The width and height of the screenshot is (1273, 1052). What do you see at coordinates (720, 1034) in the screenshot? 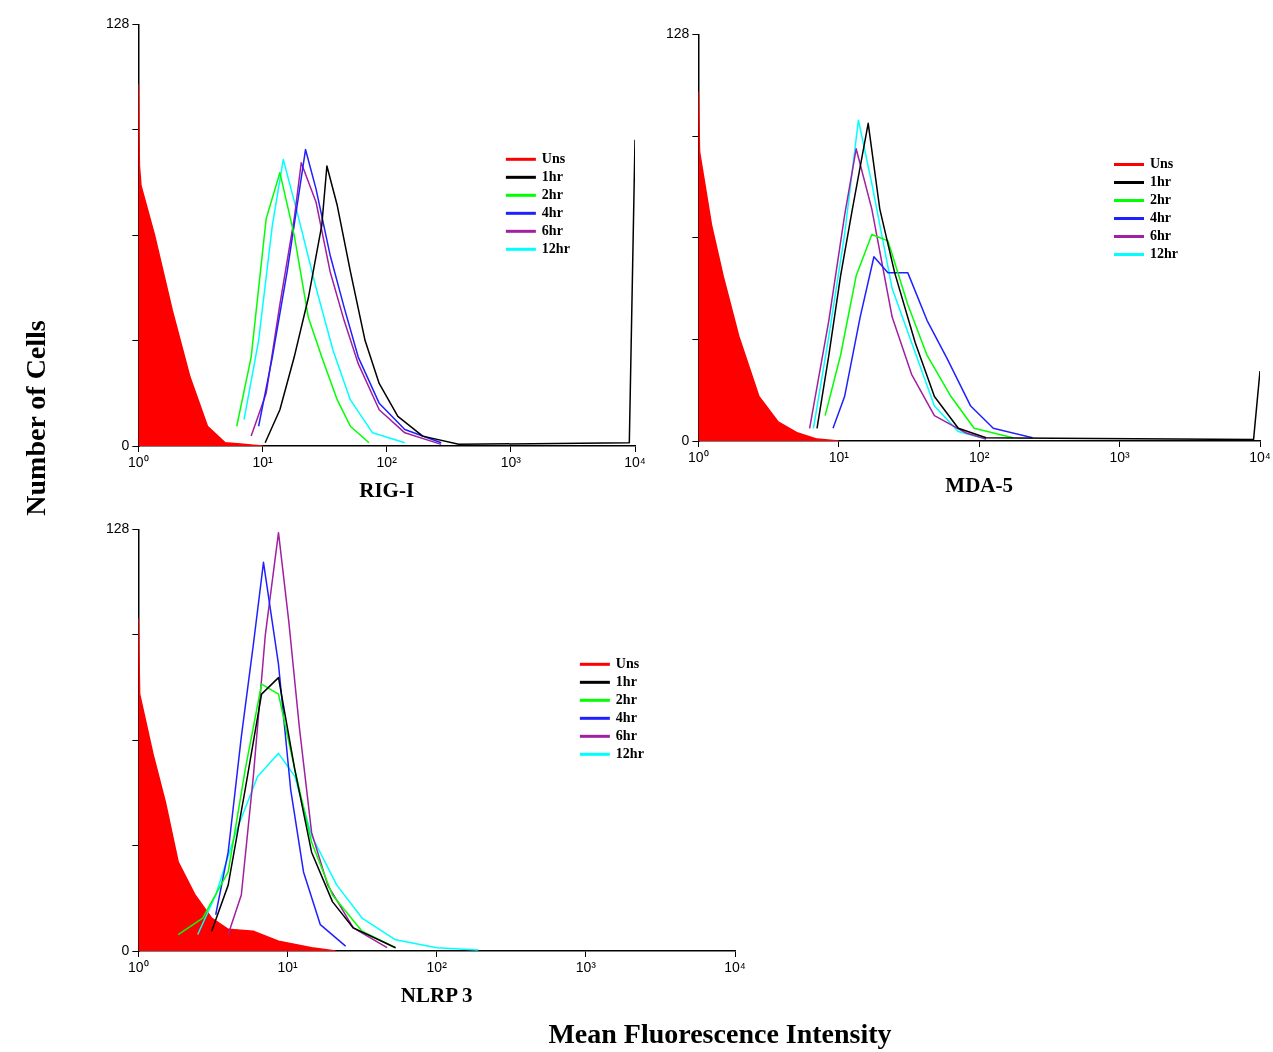
I see `text: Mean Fluorescence Intensity` at bounding box center [720, 1034].